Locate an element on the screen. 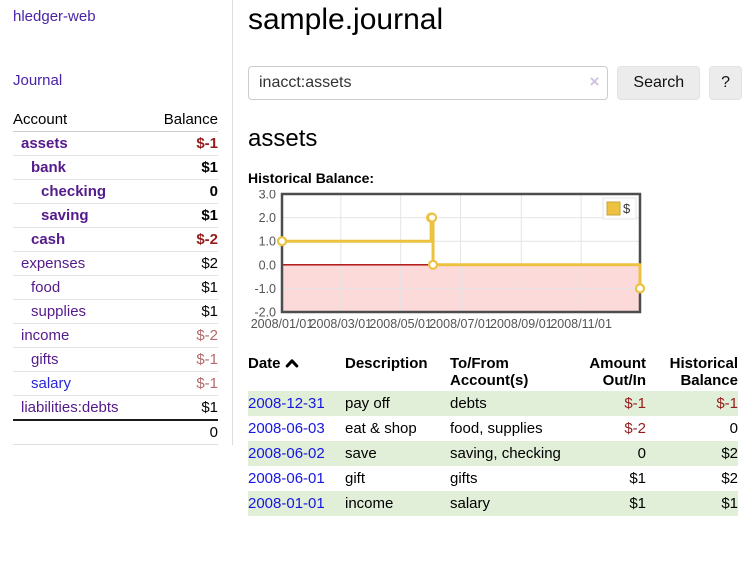 The width and height of the screenshot is (742, 582). transaction-accounts: gifts is located at coordinates (464, 478).